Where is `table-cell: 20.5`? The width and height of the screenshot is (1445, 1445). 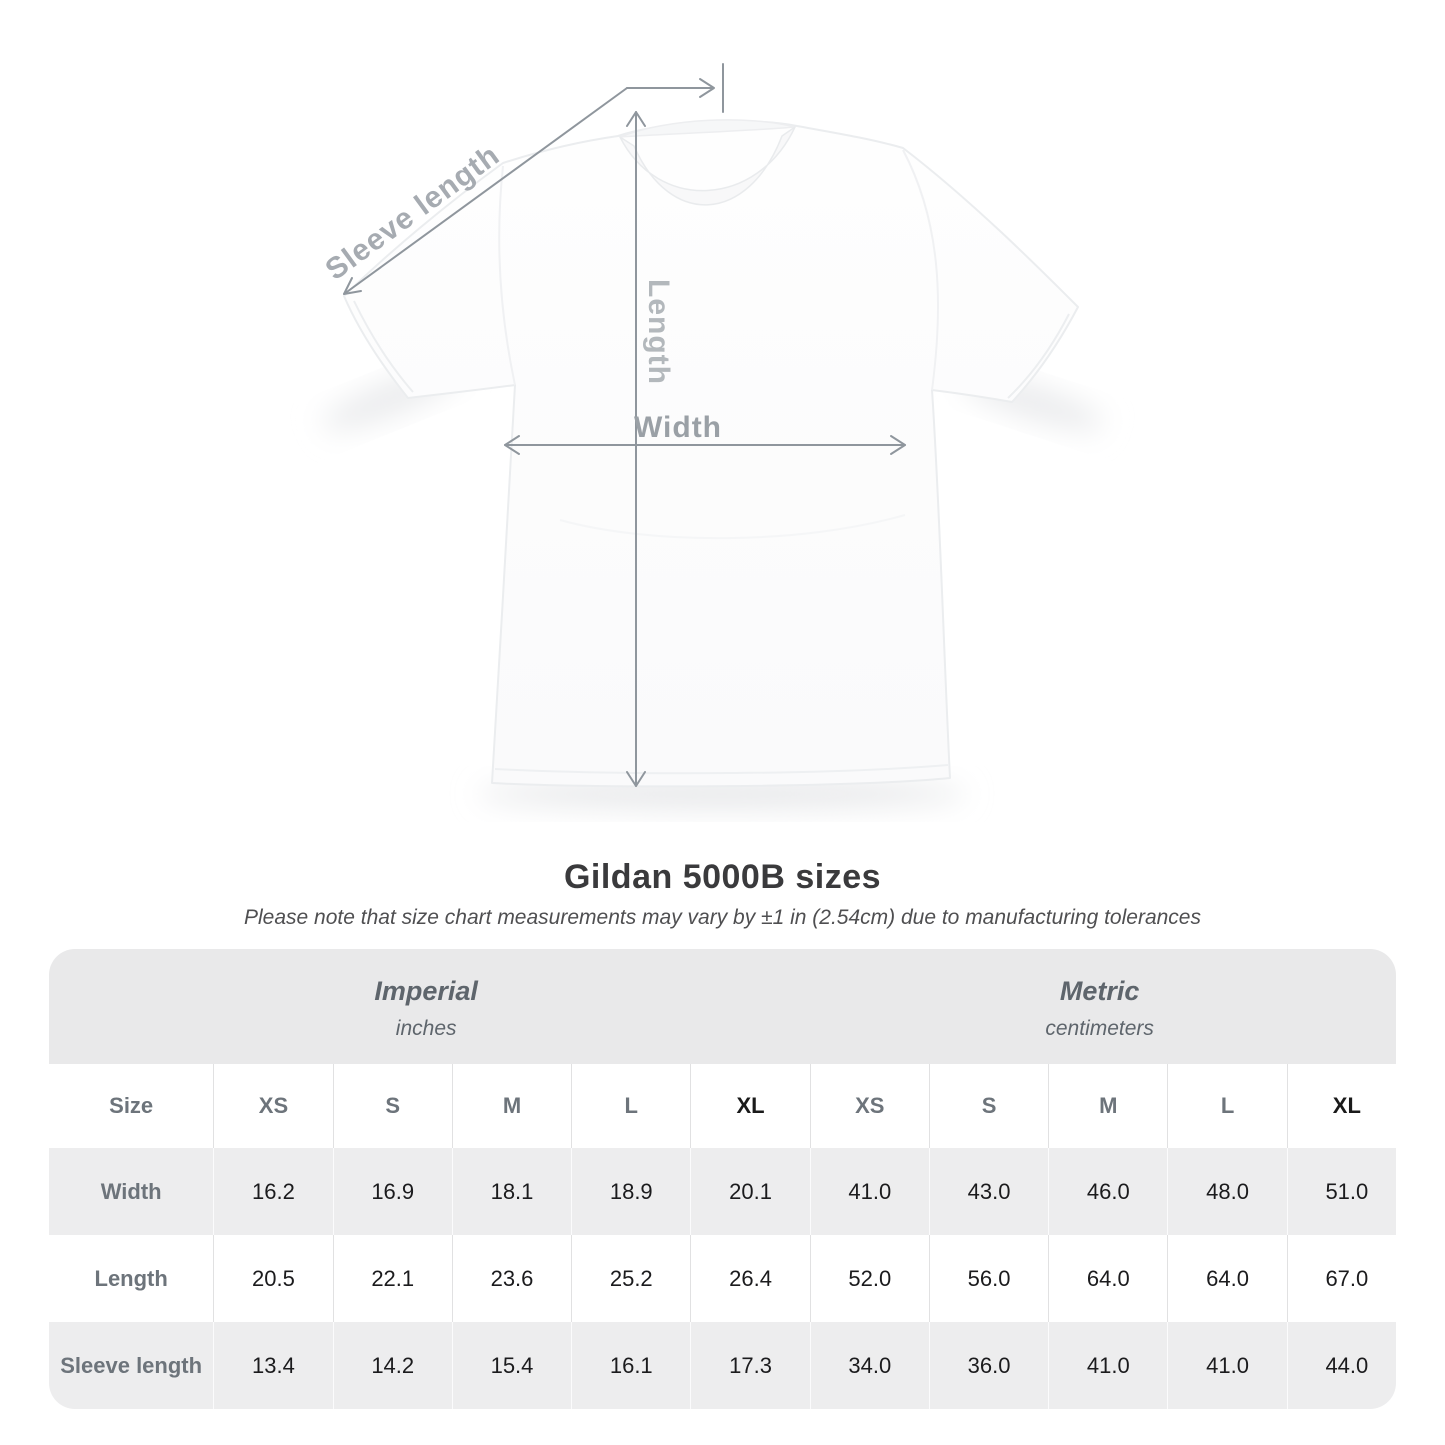
table-cell: 20.5 is located at coordinates (272, 1278).